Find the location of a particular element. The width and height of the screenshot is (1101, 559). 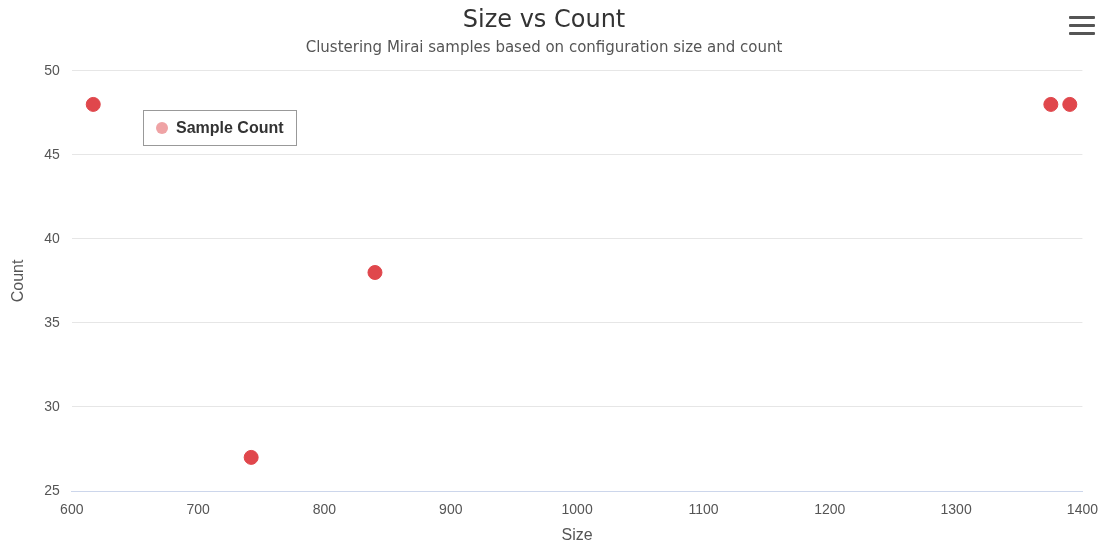

y-axis-title: Count is located at coordinates (18, 281).